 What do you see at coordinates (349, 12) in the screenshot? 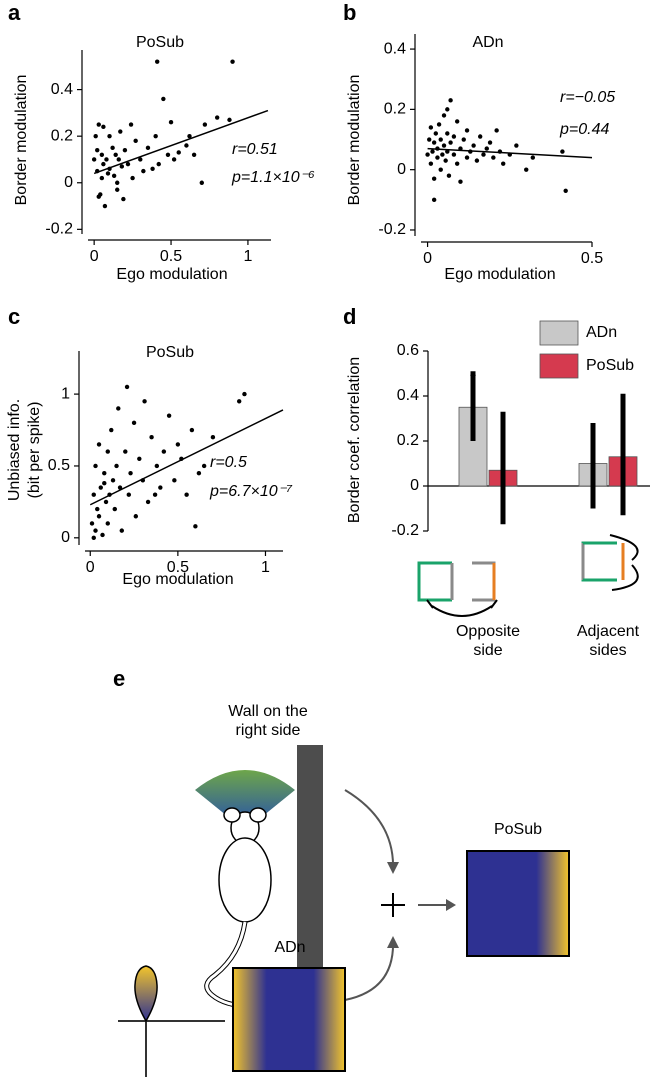
I see `panel-label: b` at bounding box center [349, 12].